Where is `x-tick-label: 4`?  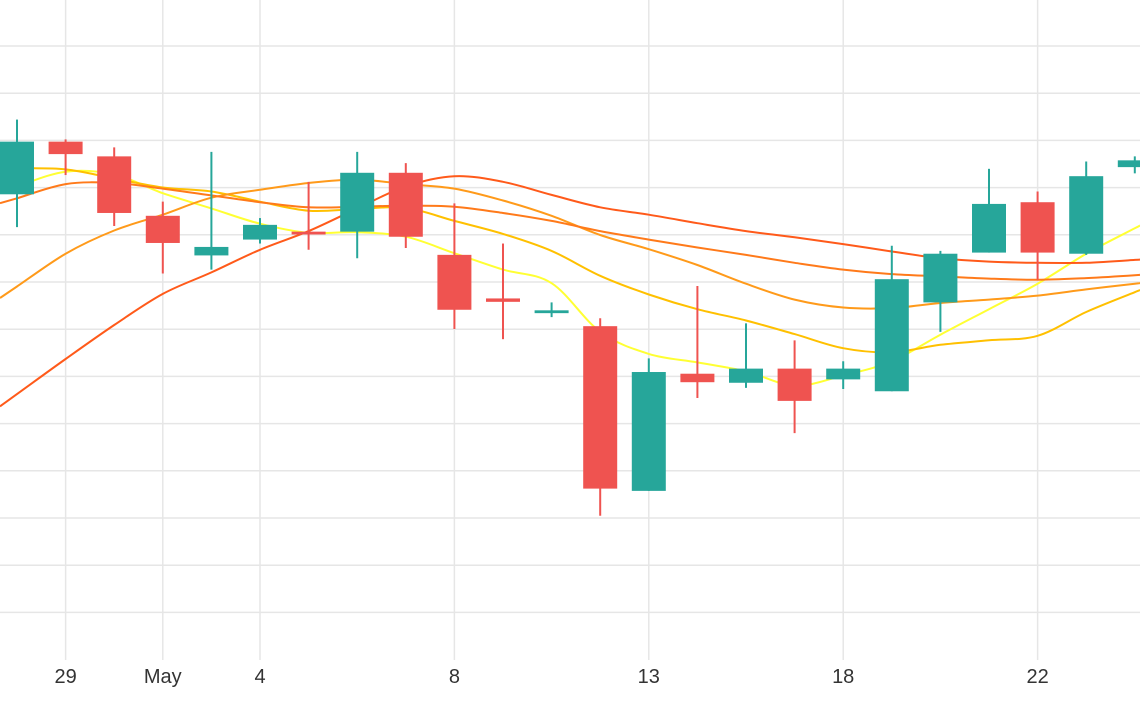
x-tick-label: 4 is located at coordinates (259, 677).